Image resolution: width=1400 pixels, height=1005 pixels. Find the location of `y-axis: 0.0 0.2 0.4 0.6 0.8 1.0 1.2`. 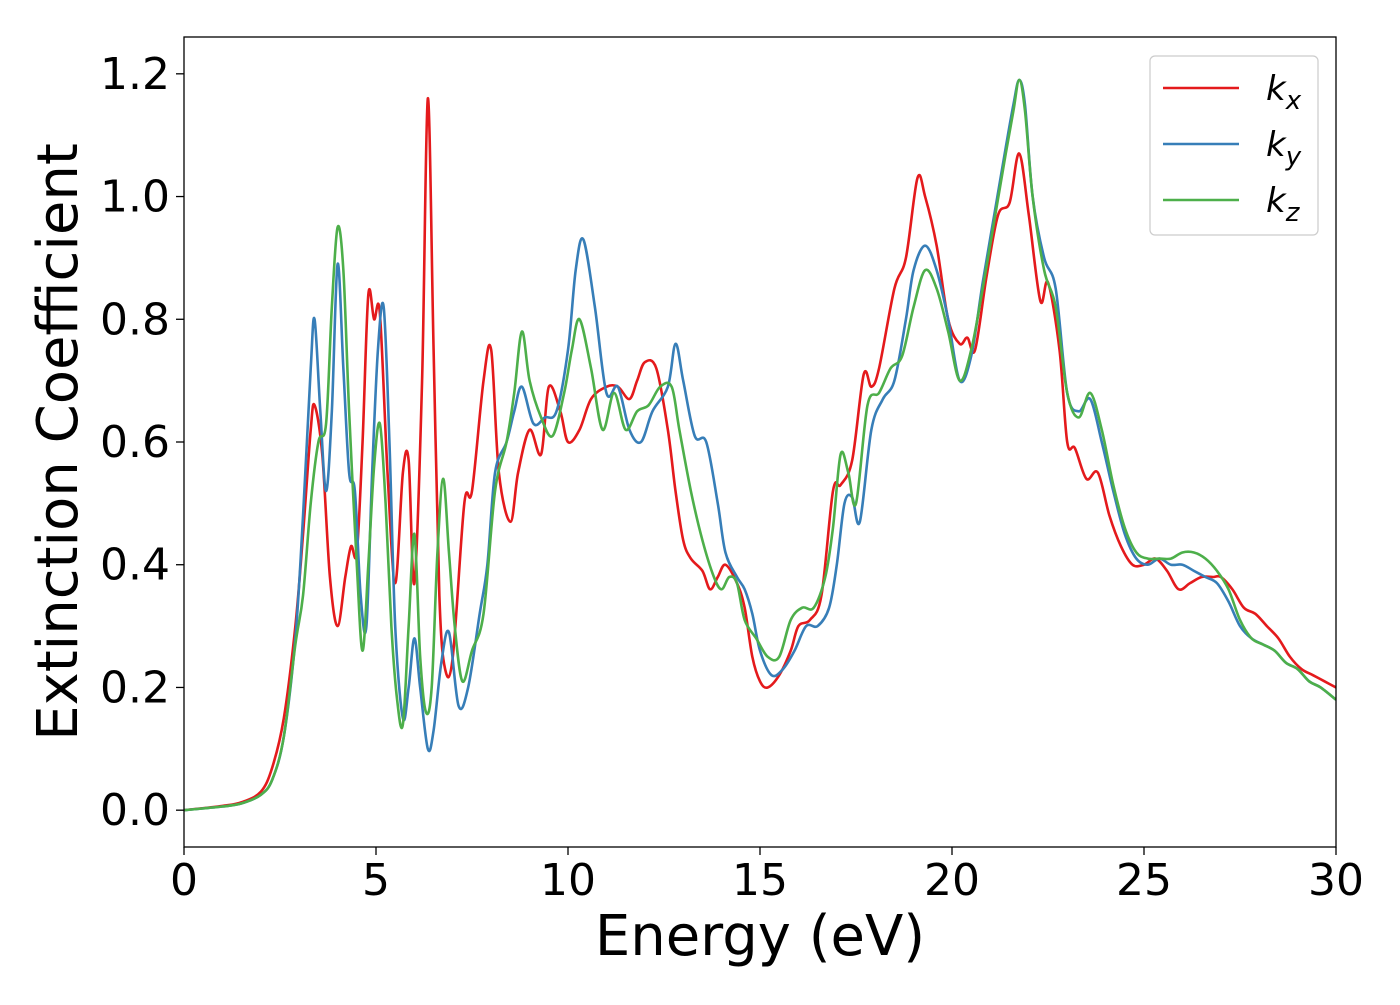

y-axis: 0.0 0.2 0.4 0.6 0.8 1.0 1.2 is located at coordinates (142, 442).